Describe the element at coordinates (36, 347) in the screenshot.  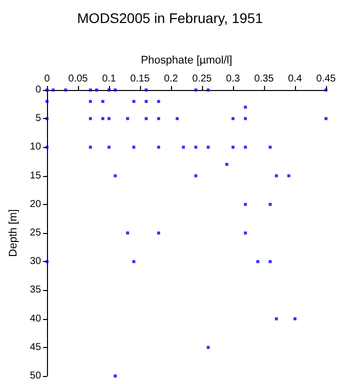
I see `y-tick-label: 45` at that location.